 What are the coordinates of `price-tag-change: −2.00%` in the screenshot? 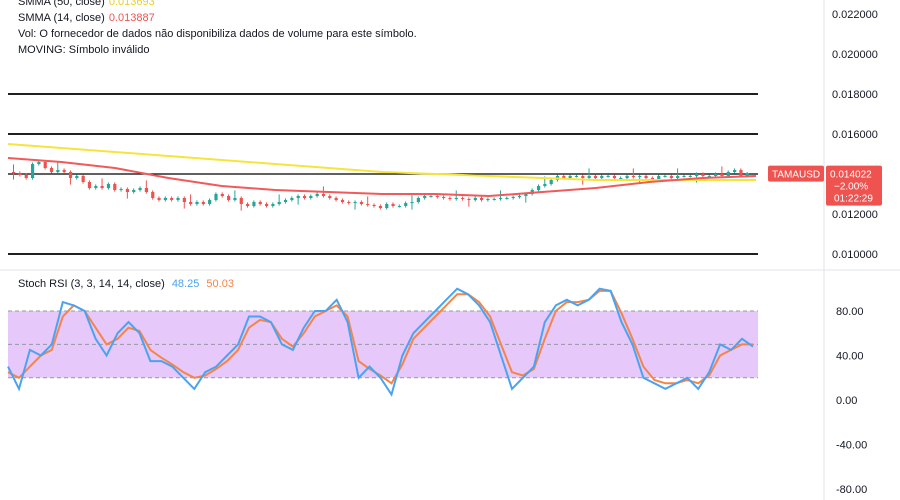 It's located at (851, 187).